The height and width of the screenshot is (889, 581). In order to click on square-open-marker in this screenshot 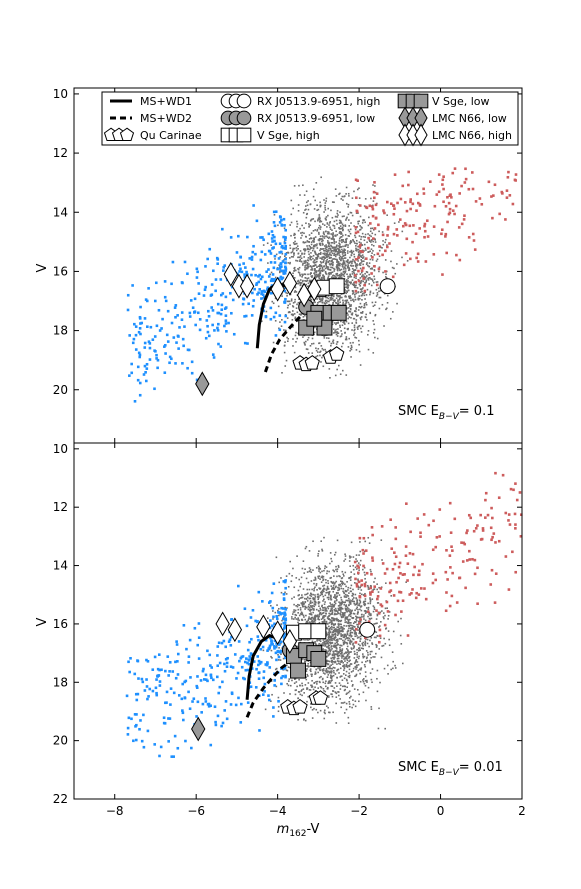, I will do `click(336, 286)`.